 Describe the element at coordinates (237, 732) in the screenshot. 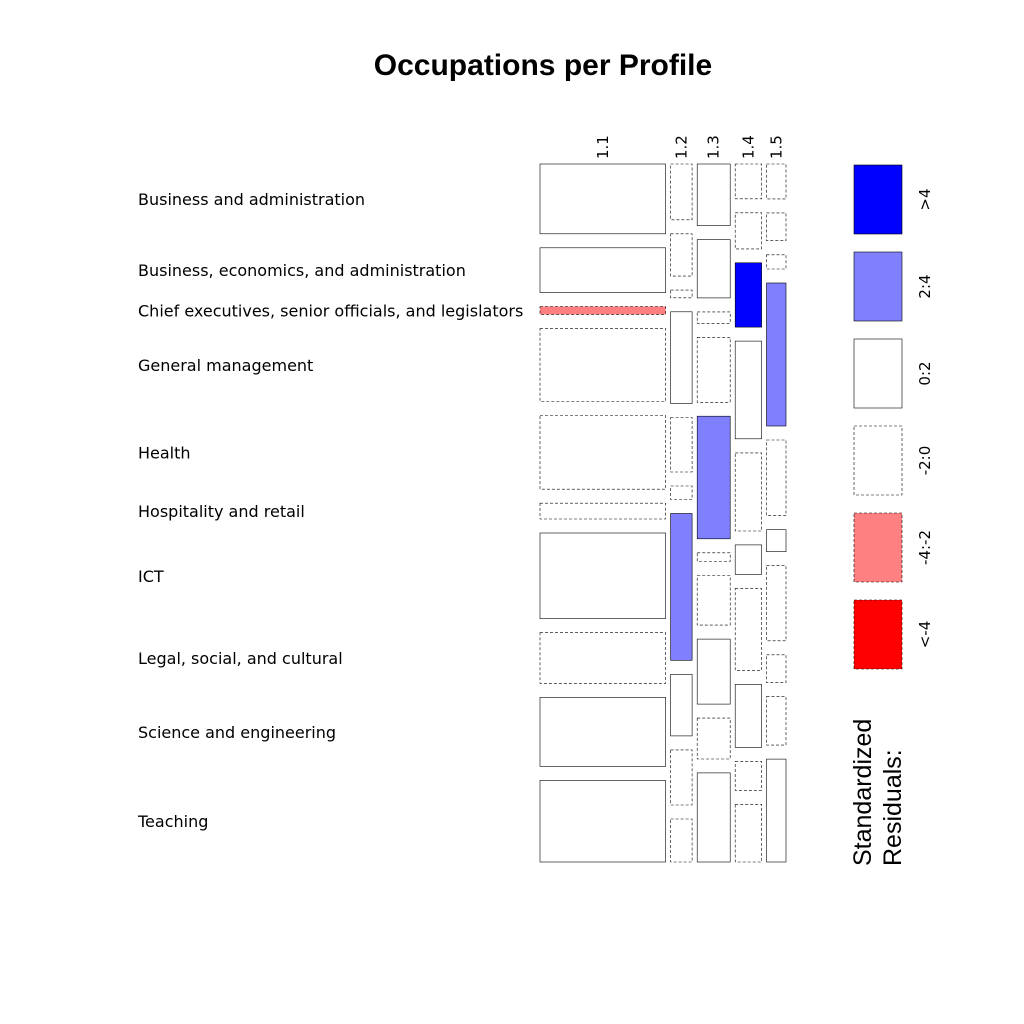

I see `row-label: Science and engineering` at that location.